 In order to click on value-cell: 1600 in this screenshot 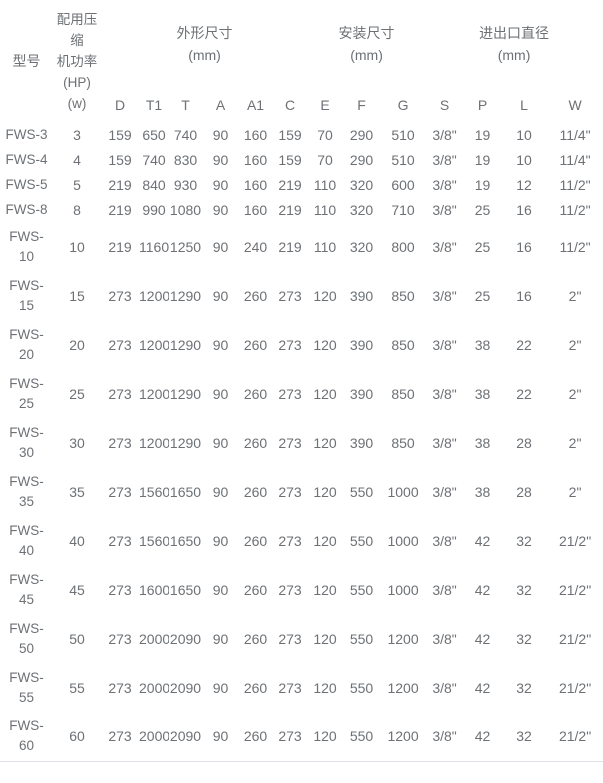, I will do `click(154, 589)`.